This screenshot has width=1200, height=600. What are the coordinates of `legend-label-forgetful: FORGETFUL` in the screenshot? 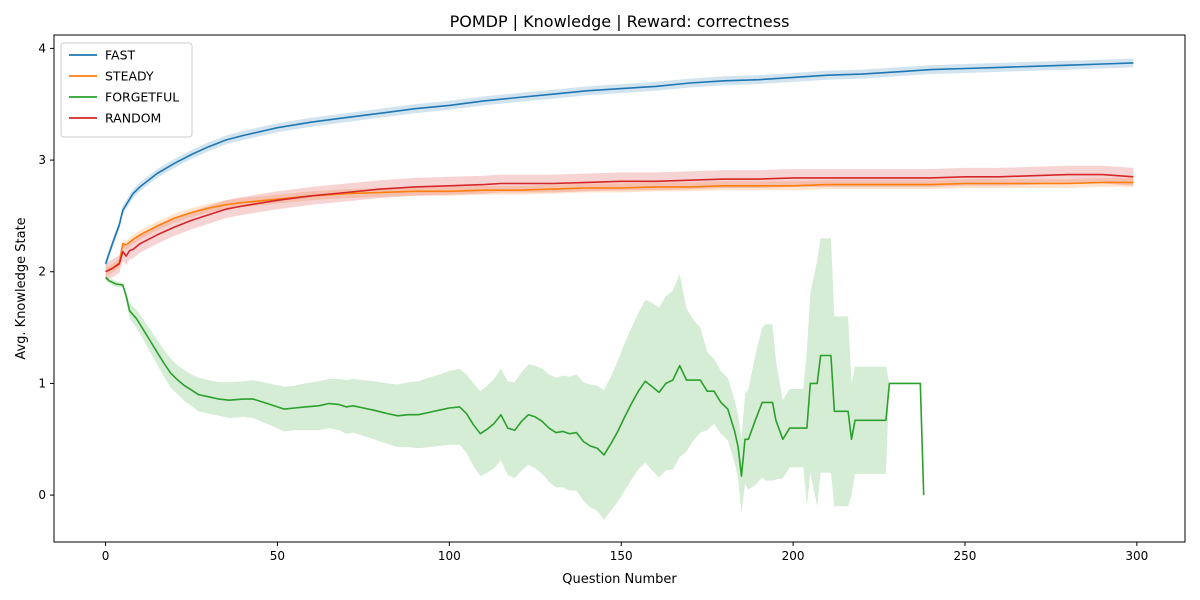 It's located at (142, 97).